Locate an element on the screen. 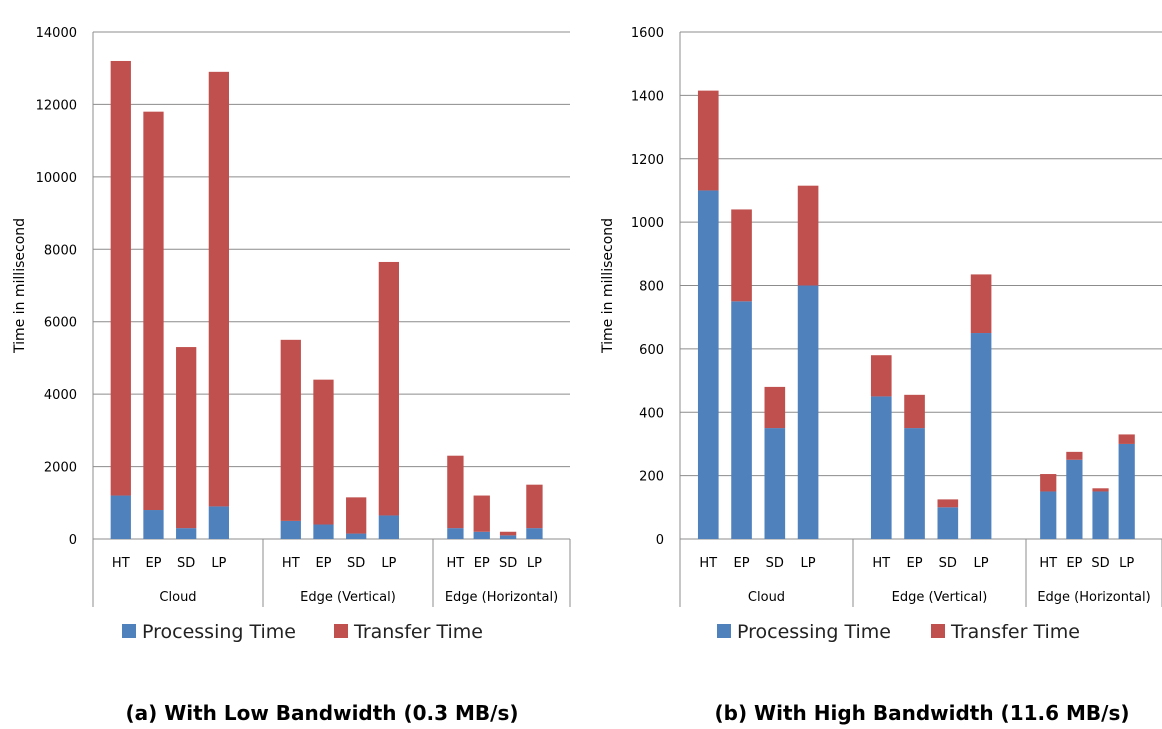 The width and height of the screenshot is (1162, 729). chart-caption: (b) With High Bandwidth (11.6 MB/s) is located at coordinates (922, 713).